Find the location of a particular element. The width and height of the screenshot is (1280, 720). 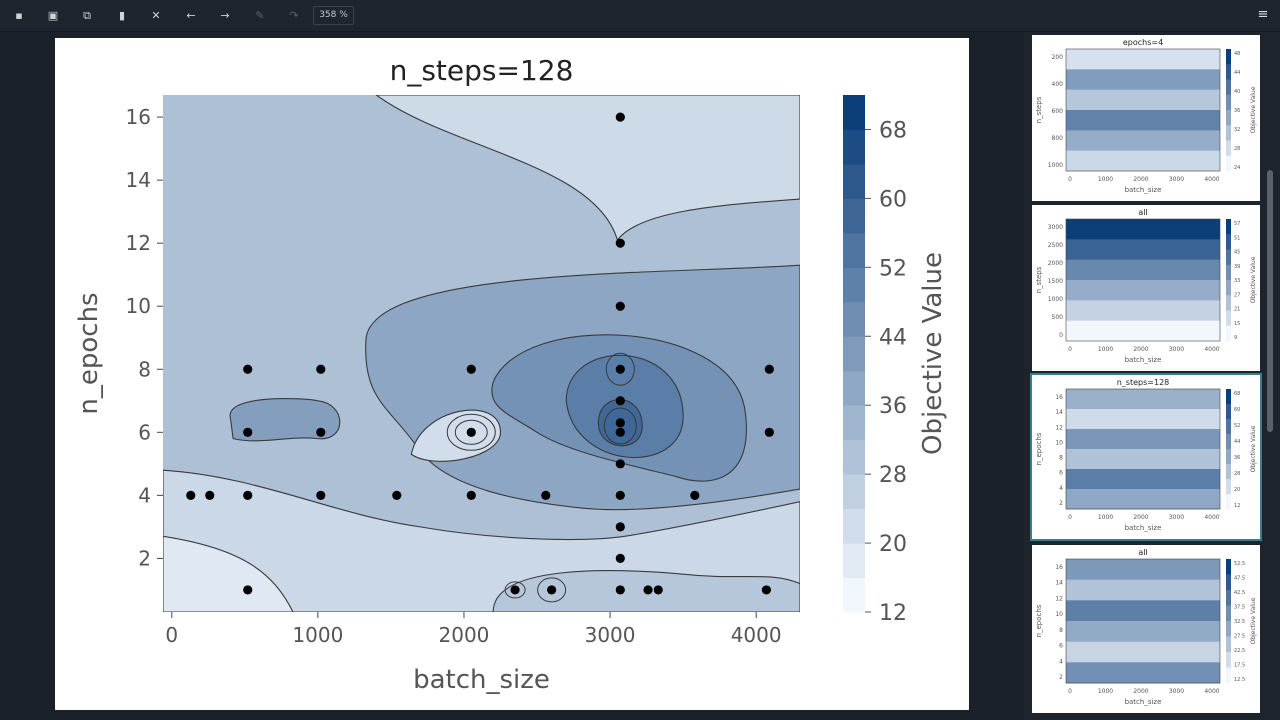

y-tick-label: 16 is located at coordinates (138, 117).